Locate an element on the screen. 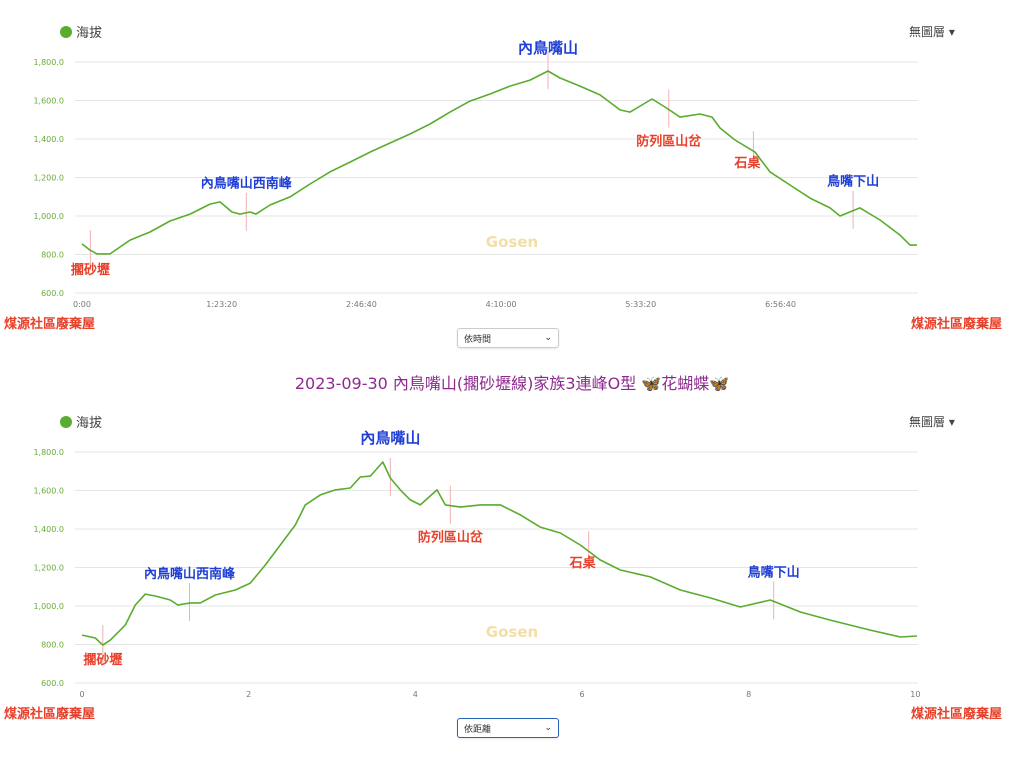 The width and height of the screenshot is (1024, 780). x-tick-label: 4 is located at coordinates (415, 694).